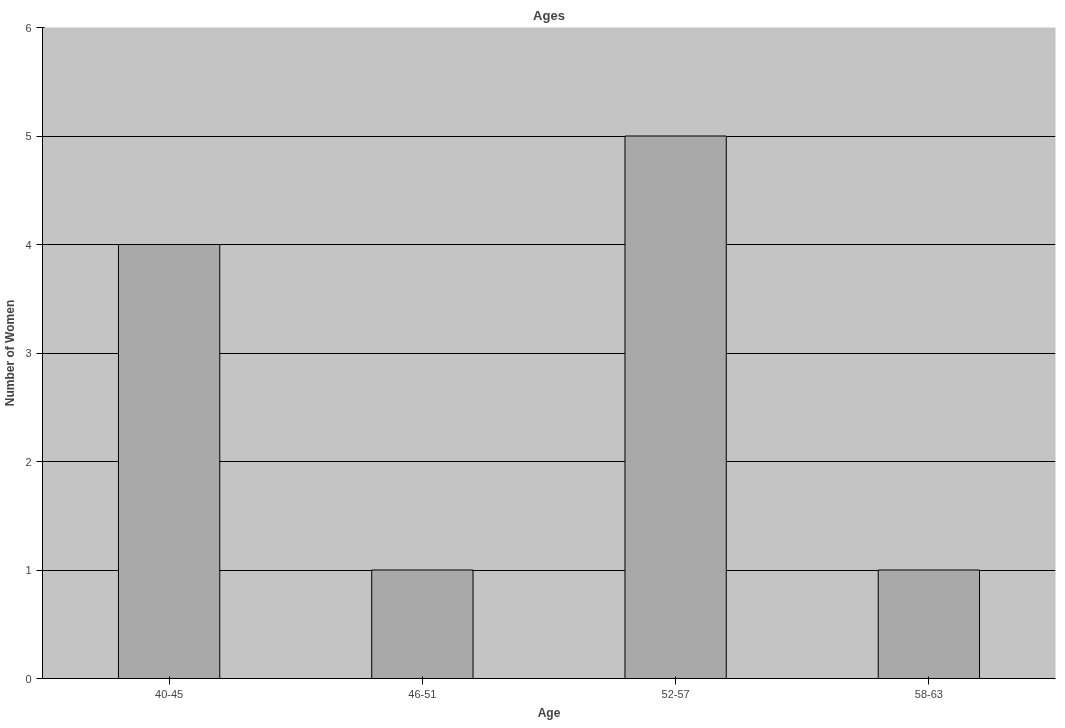 The height and width of the screenshot is (728, 1065). What do you see at coordinates (28, 27) in the screenshot?
I see `y-tick-label: 6` at bounding box center [28, 27].